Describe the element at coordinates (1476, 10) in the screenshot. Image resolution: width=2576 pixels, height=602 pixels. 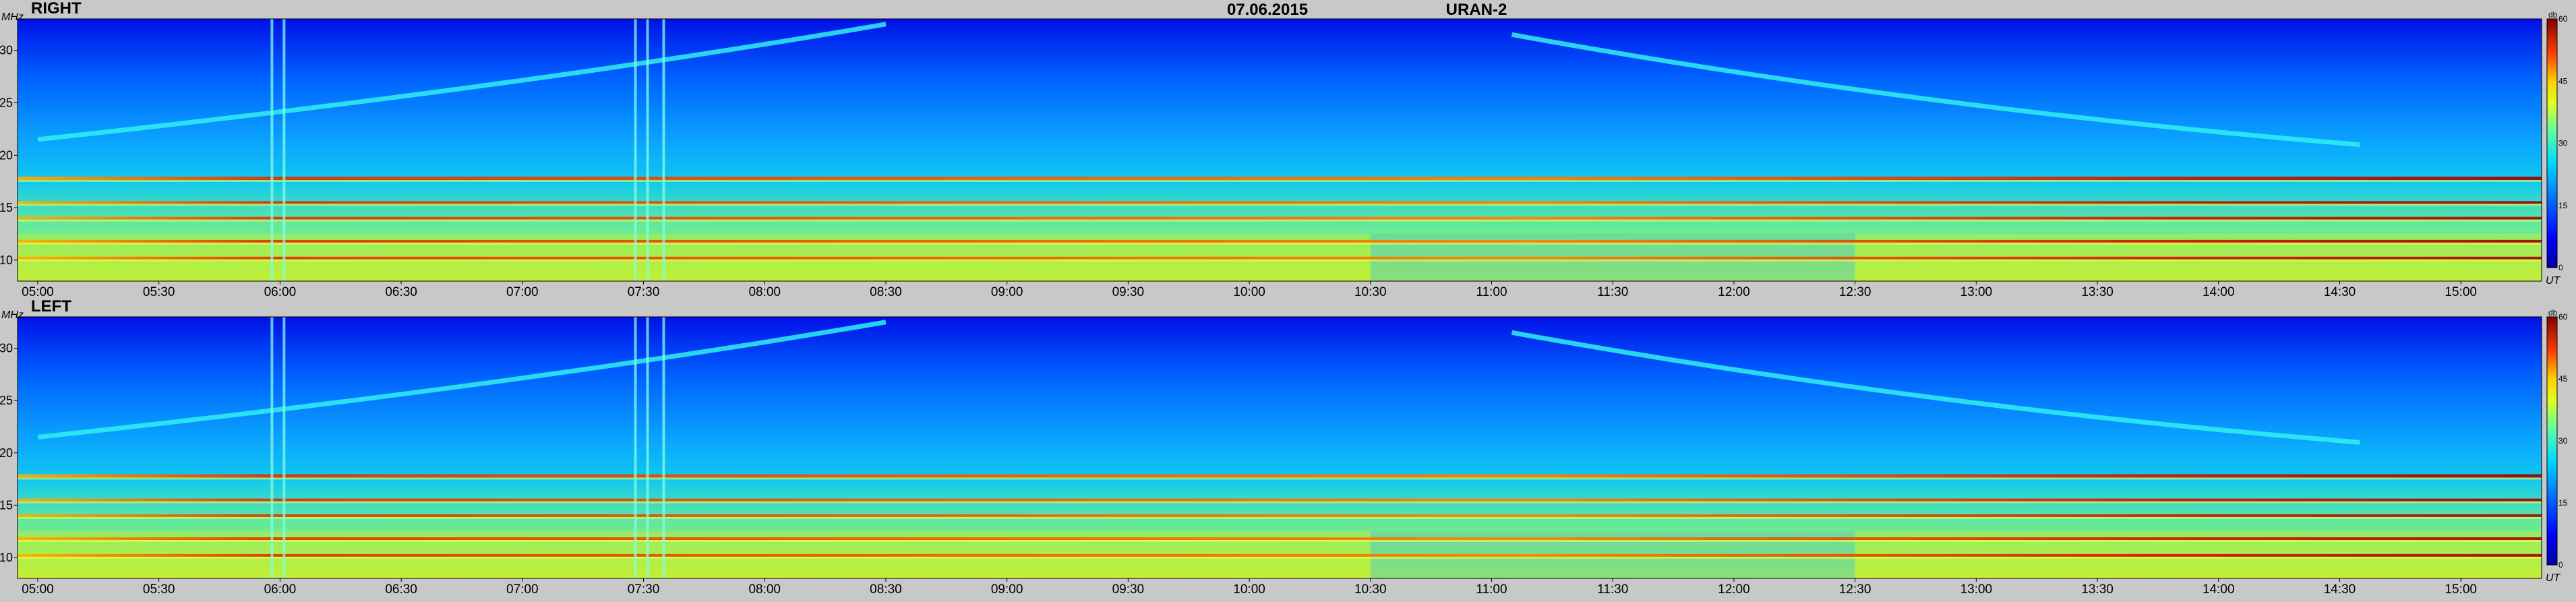
I see `instrument-label: URAN-2` at that location.